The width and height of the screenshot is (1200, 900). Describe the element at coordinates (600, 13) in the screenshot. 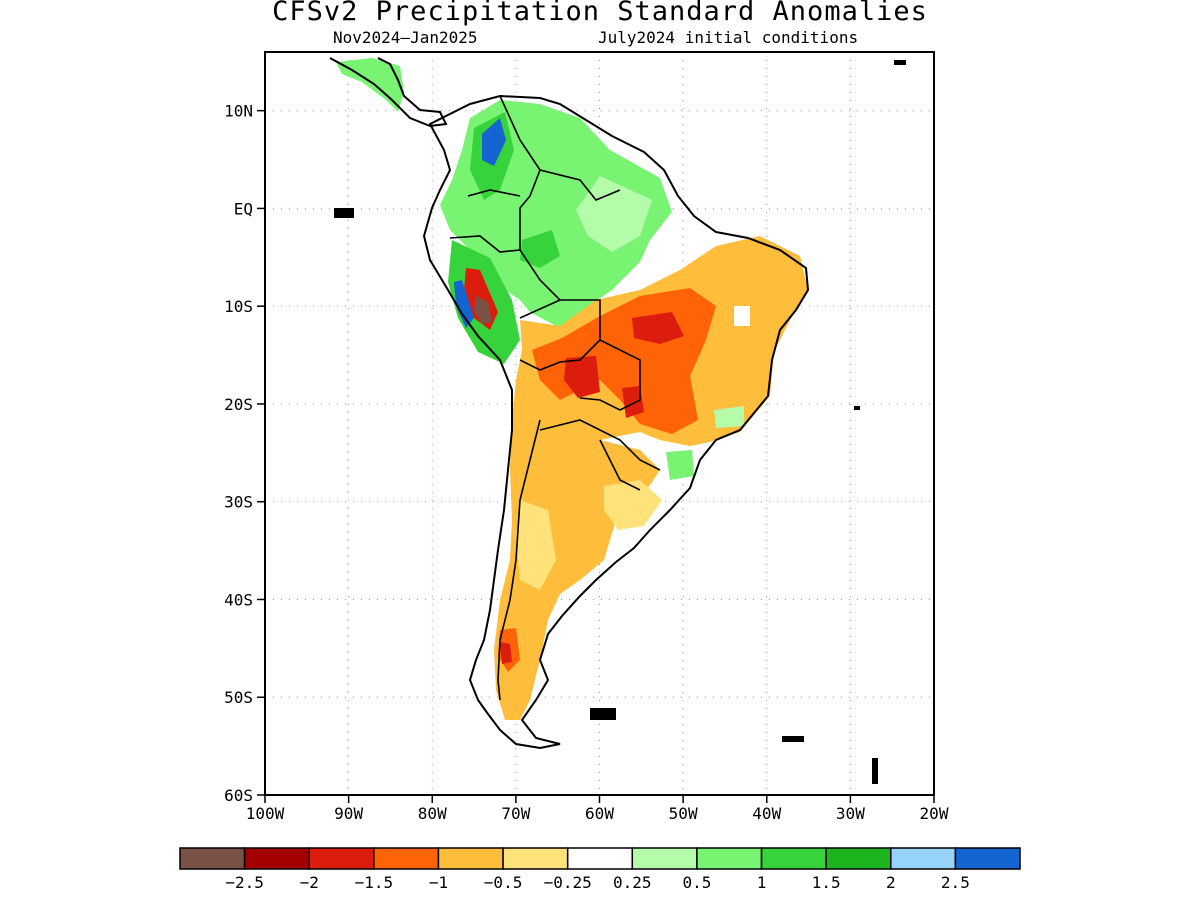

I see `map-title: CFSv2 Precipitation Standard Anomalies` at that location.